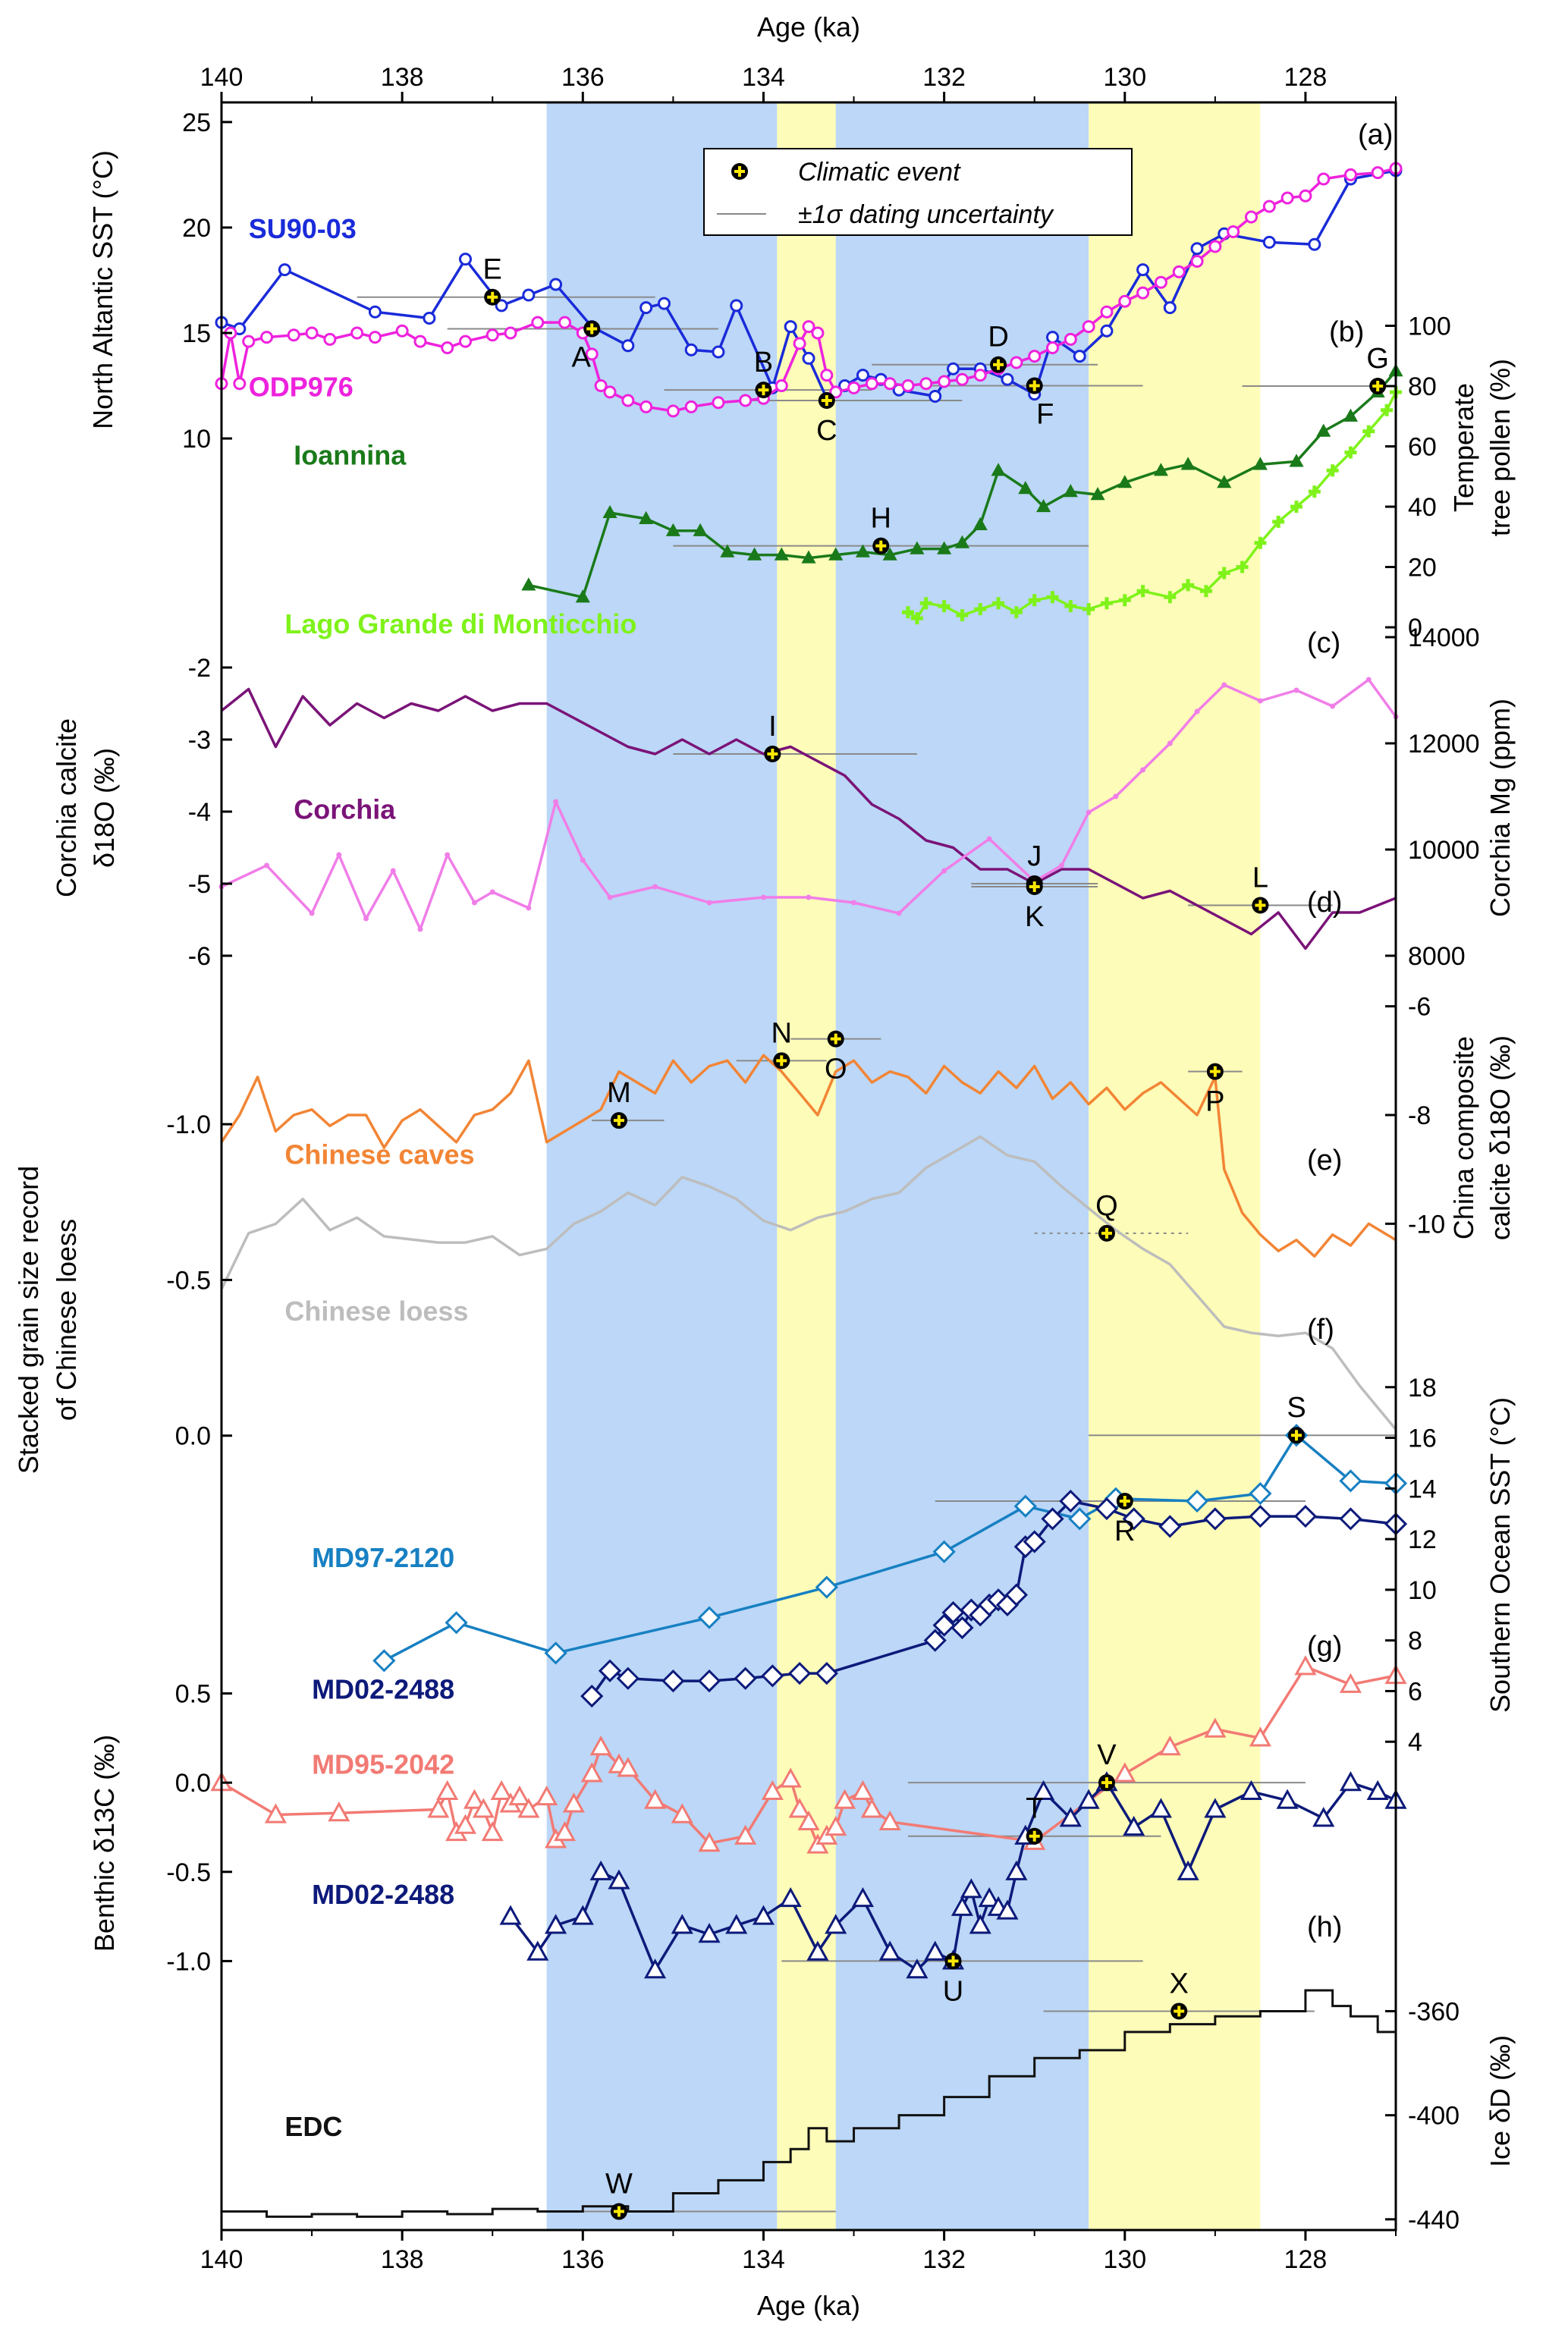 This screenshot has height=2337, width=1568. Describe the element at coordinates (197, 439) in the screenshot. I see `y-tick-label-sst_na: 10` at that location.